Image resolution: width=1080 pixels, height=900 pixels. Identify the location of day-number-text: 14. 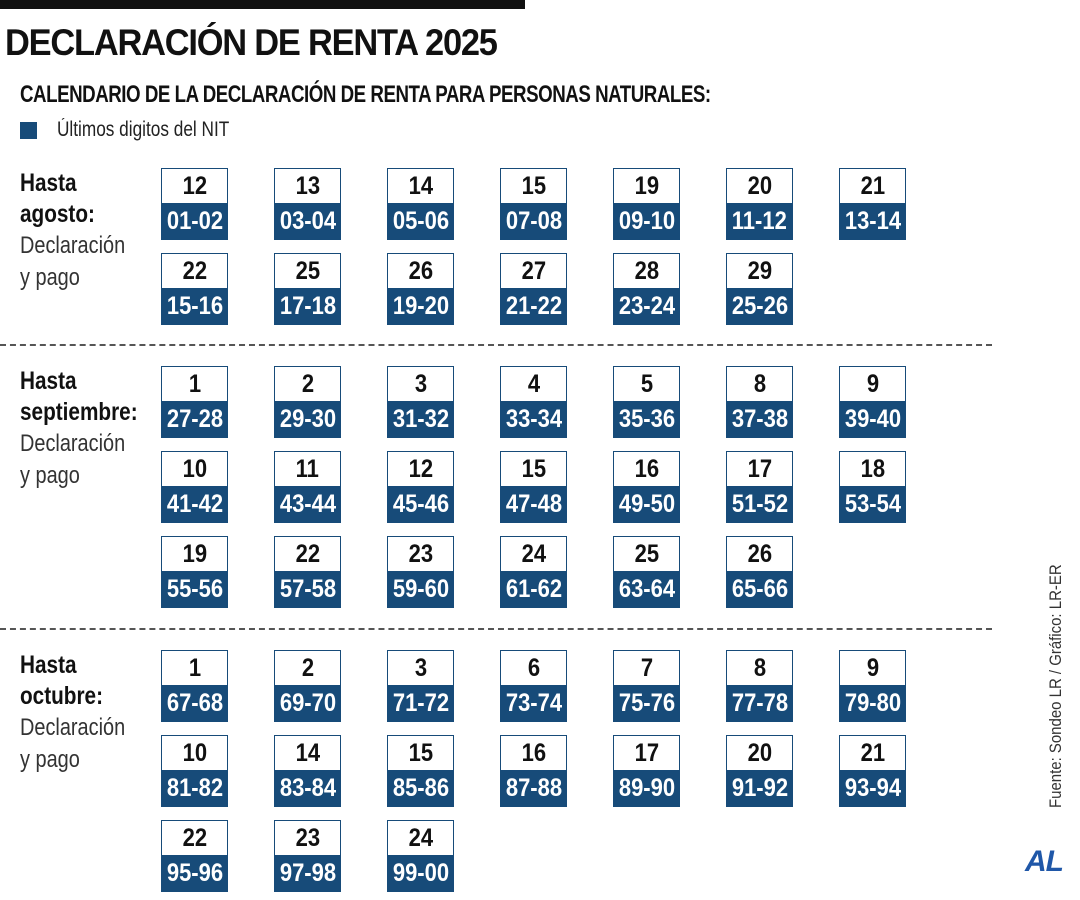
(420, 185).